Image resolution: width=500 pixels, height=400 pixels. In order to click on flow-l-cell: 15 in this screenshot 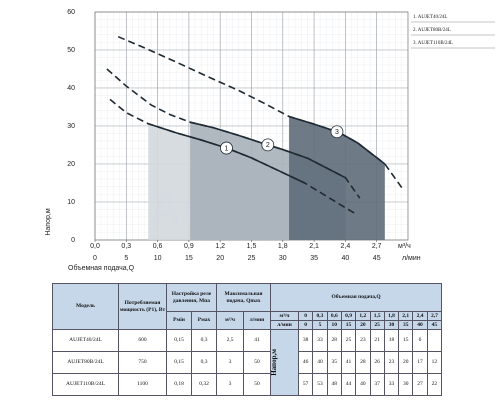, I will do `click(348, 325)`.